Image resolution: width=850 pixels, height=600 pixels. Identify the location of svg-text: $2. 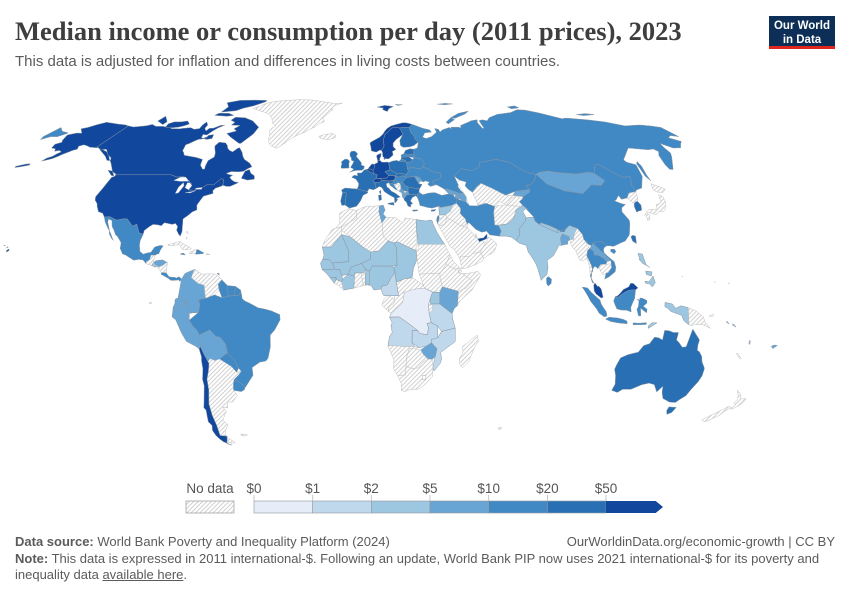
(371, 488).